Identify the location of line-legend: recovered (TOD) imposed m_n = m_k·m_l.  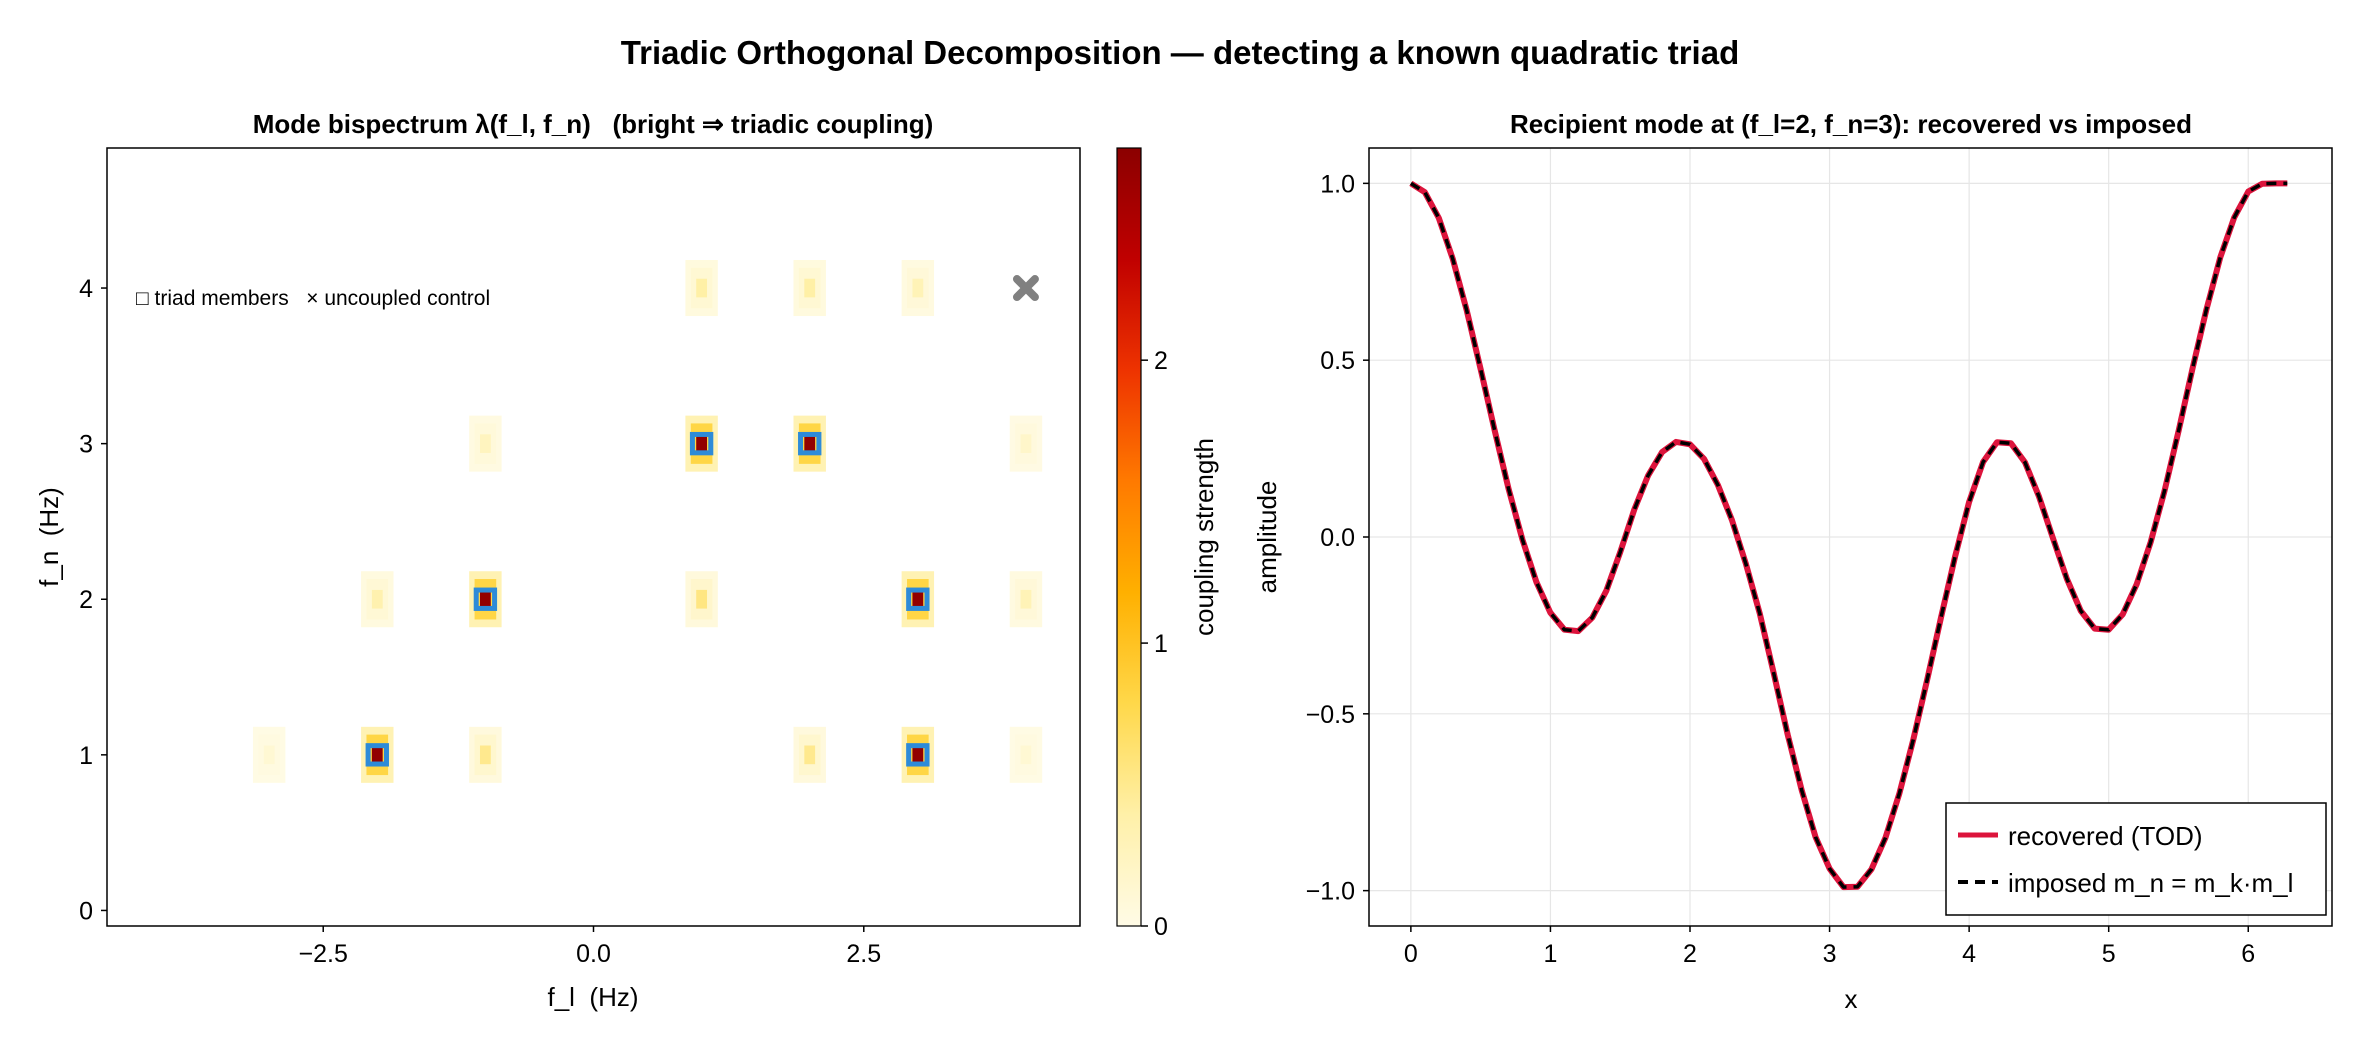
(2136, 859).